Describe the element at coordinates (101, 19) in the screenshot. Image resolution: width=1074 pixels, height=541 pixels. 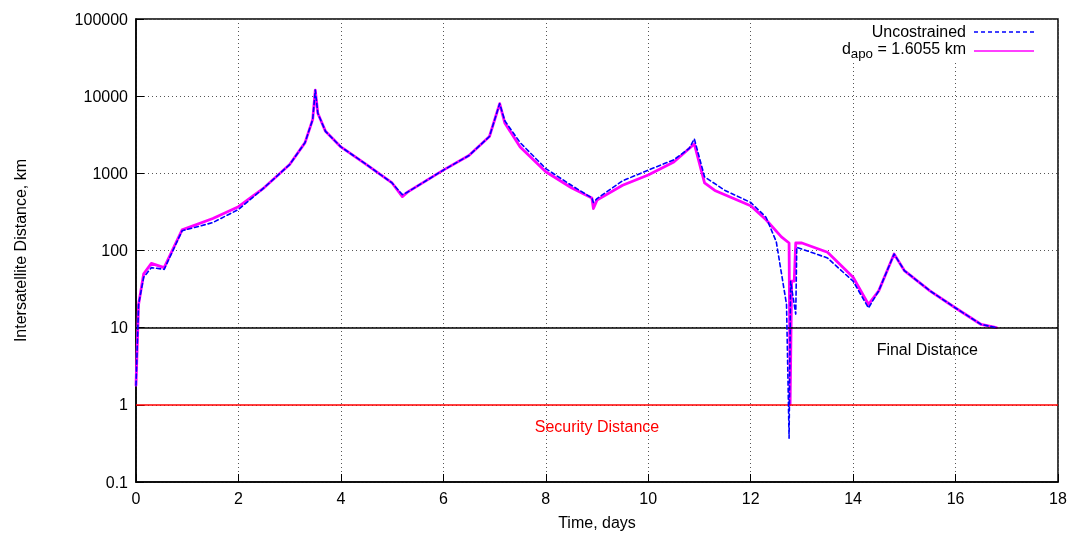
I see `y-tick-label: 100000` at that location.